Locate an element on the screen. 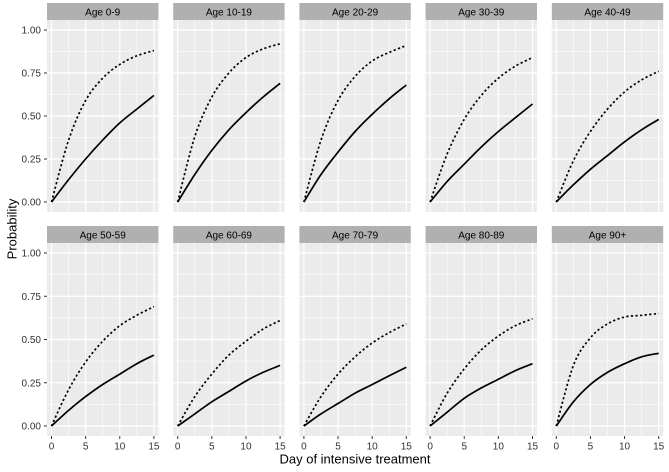  facet-label: Age 50-59 is located at coordinates (103, 236).